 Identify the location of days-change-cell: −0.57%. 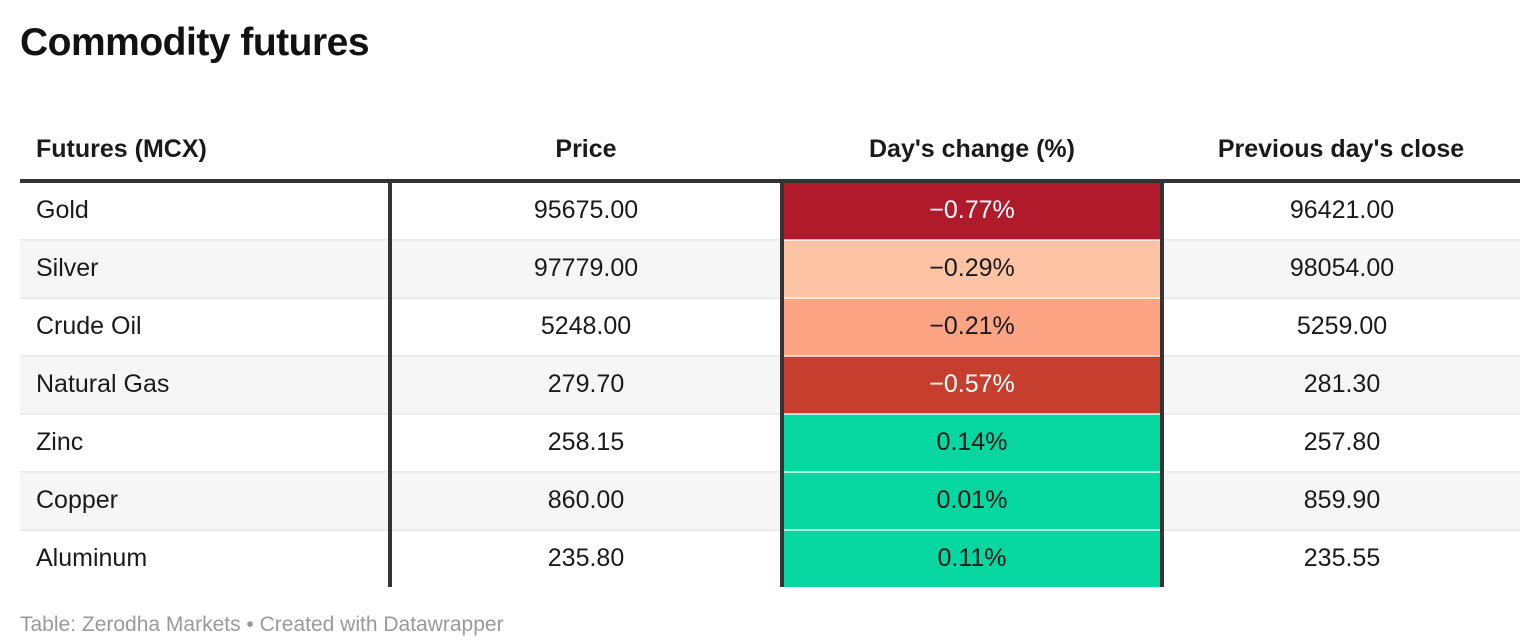
(972, 384).